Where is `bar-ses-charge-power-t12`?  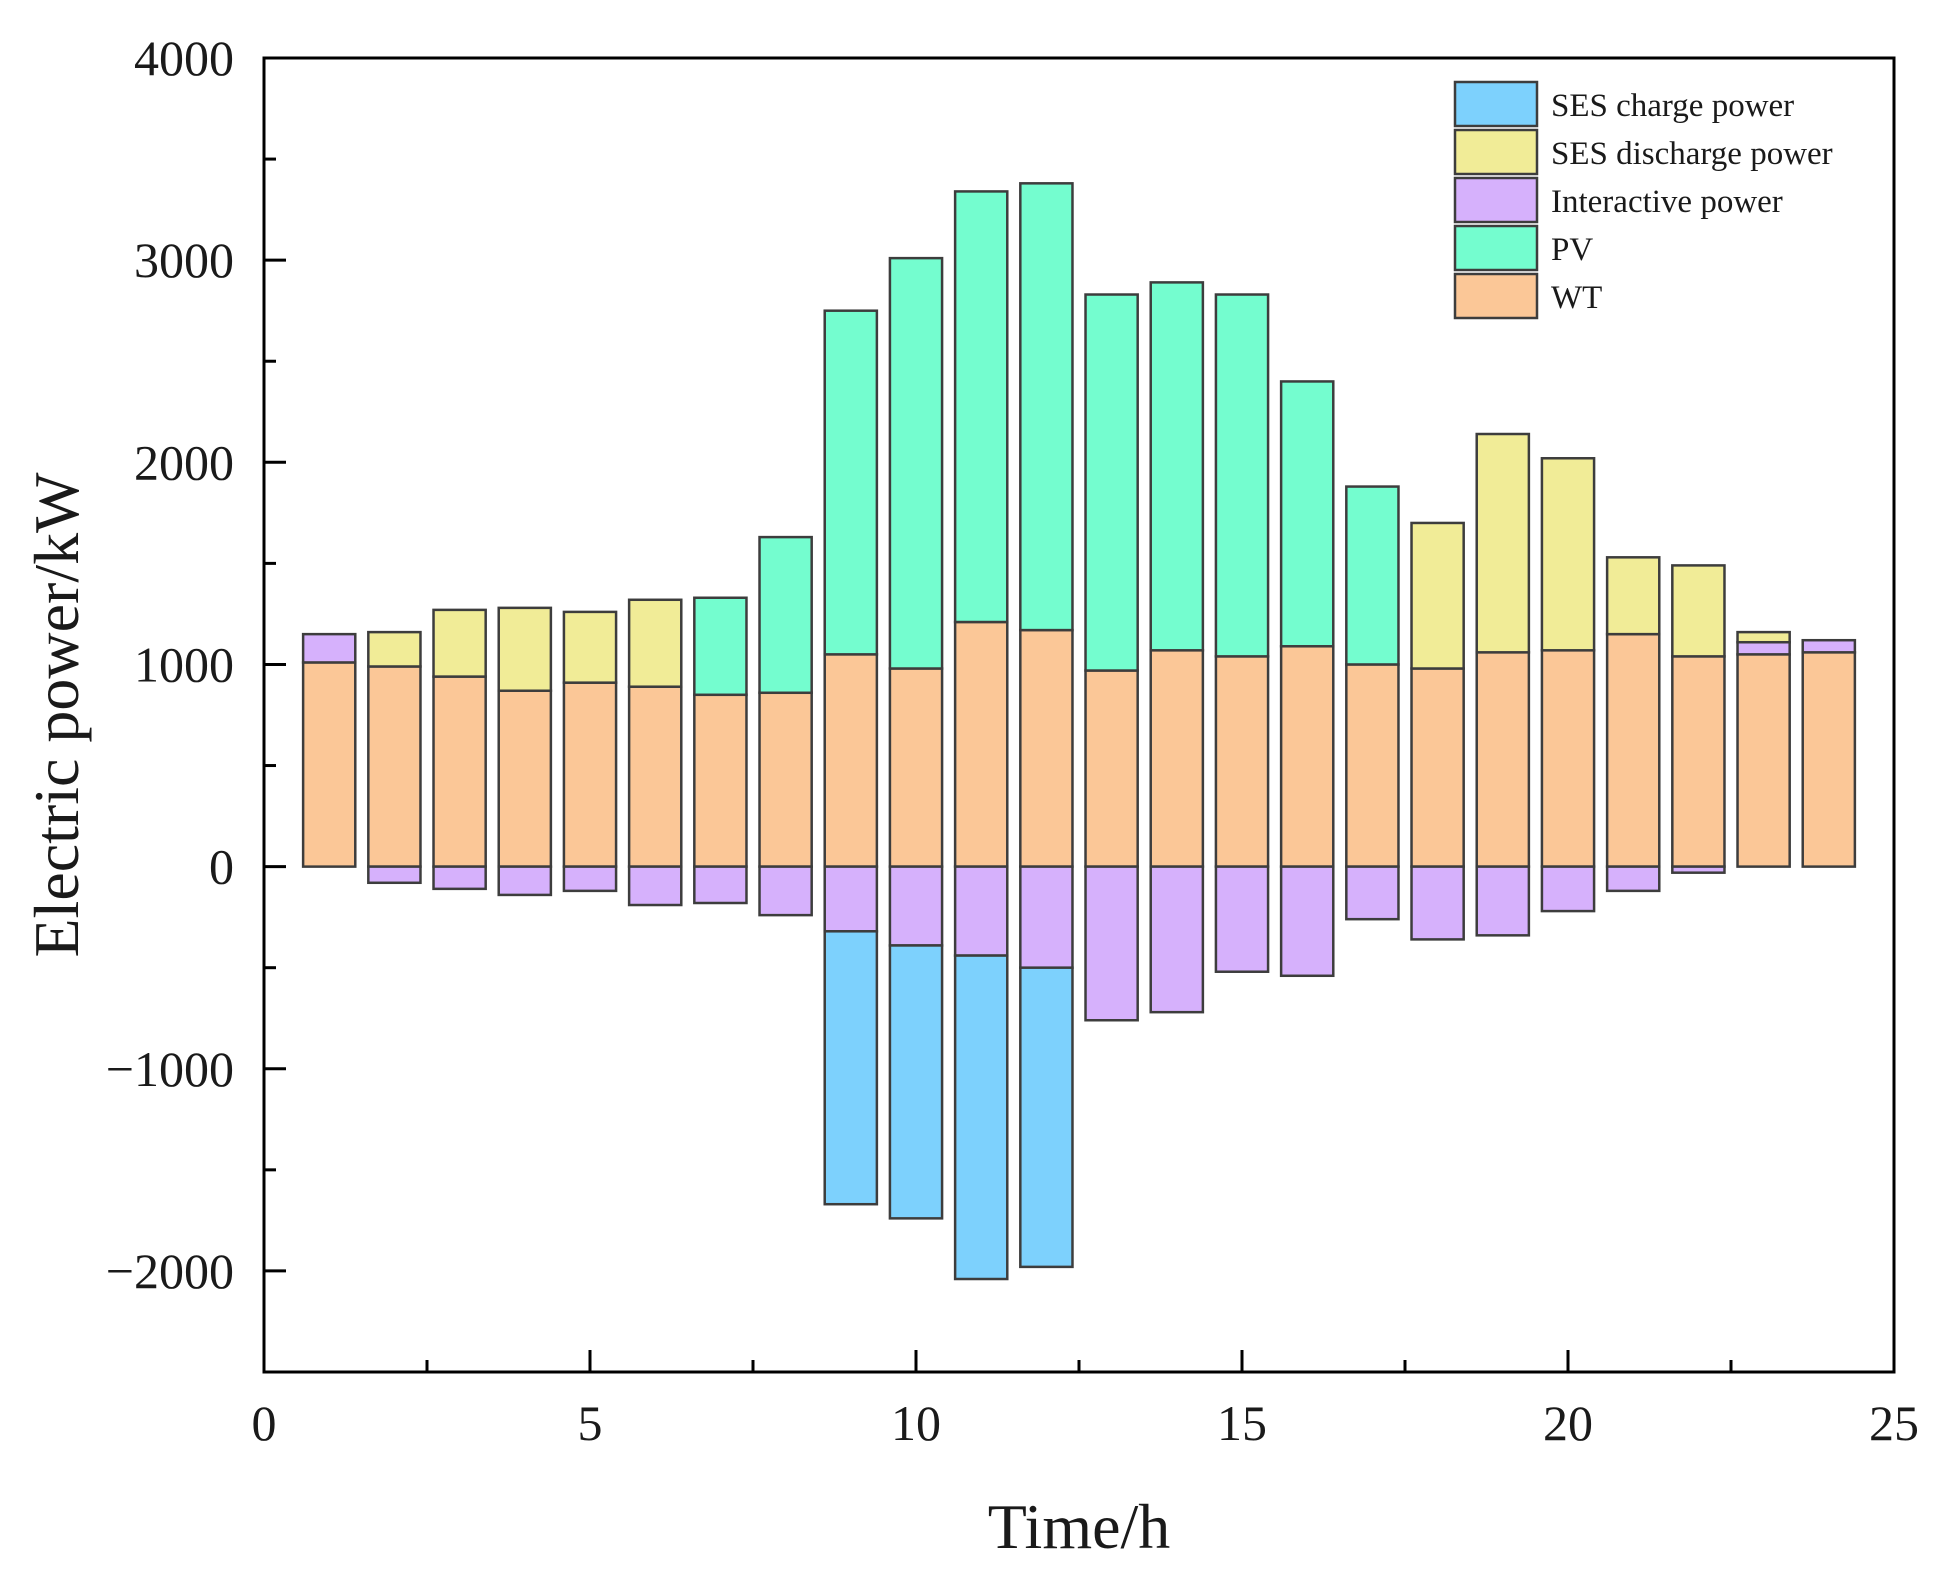 bar-ses-charge-power-t12 is located at coordinates (1046, 1117).